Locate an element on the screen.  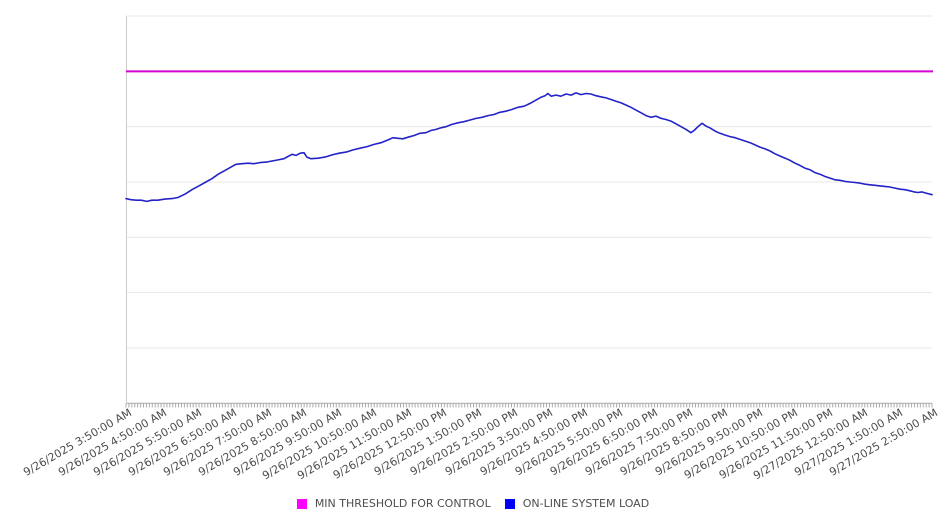
legend-label-min-threshold: MIN THRESHOLD FOR CONTROL is located at coordinates (402, 503).